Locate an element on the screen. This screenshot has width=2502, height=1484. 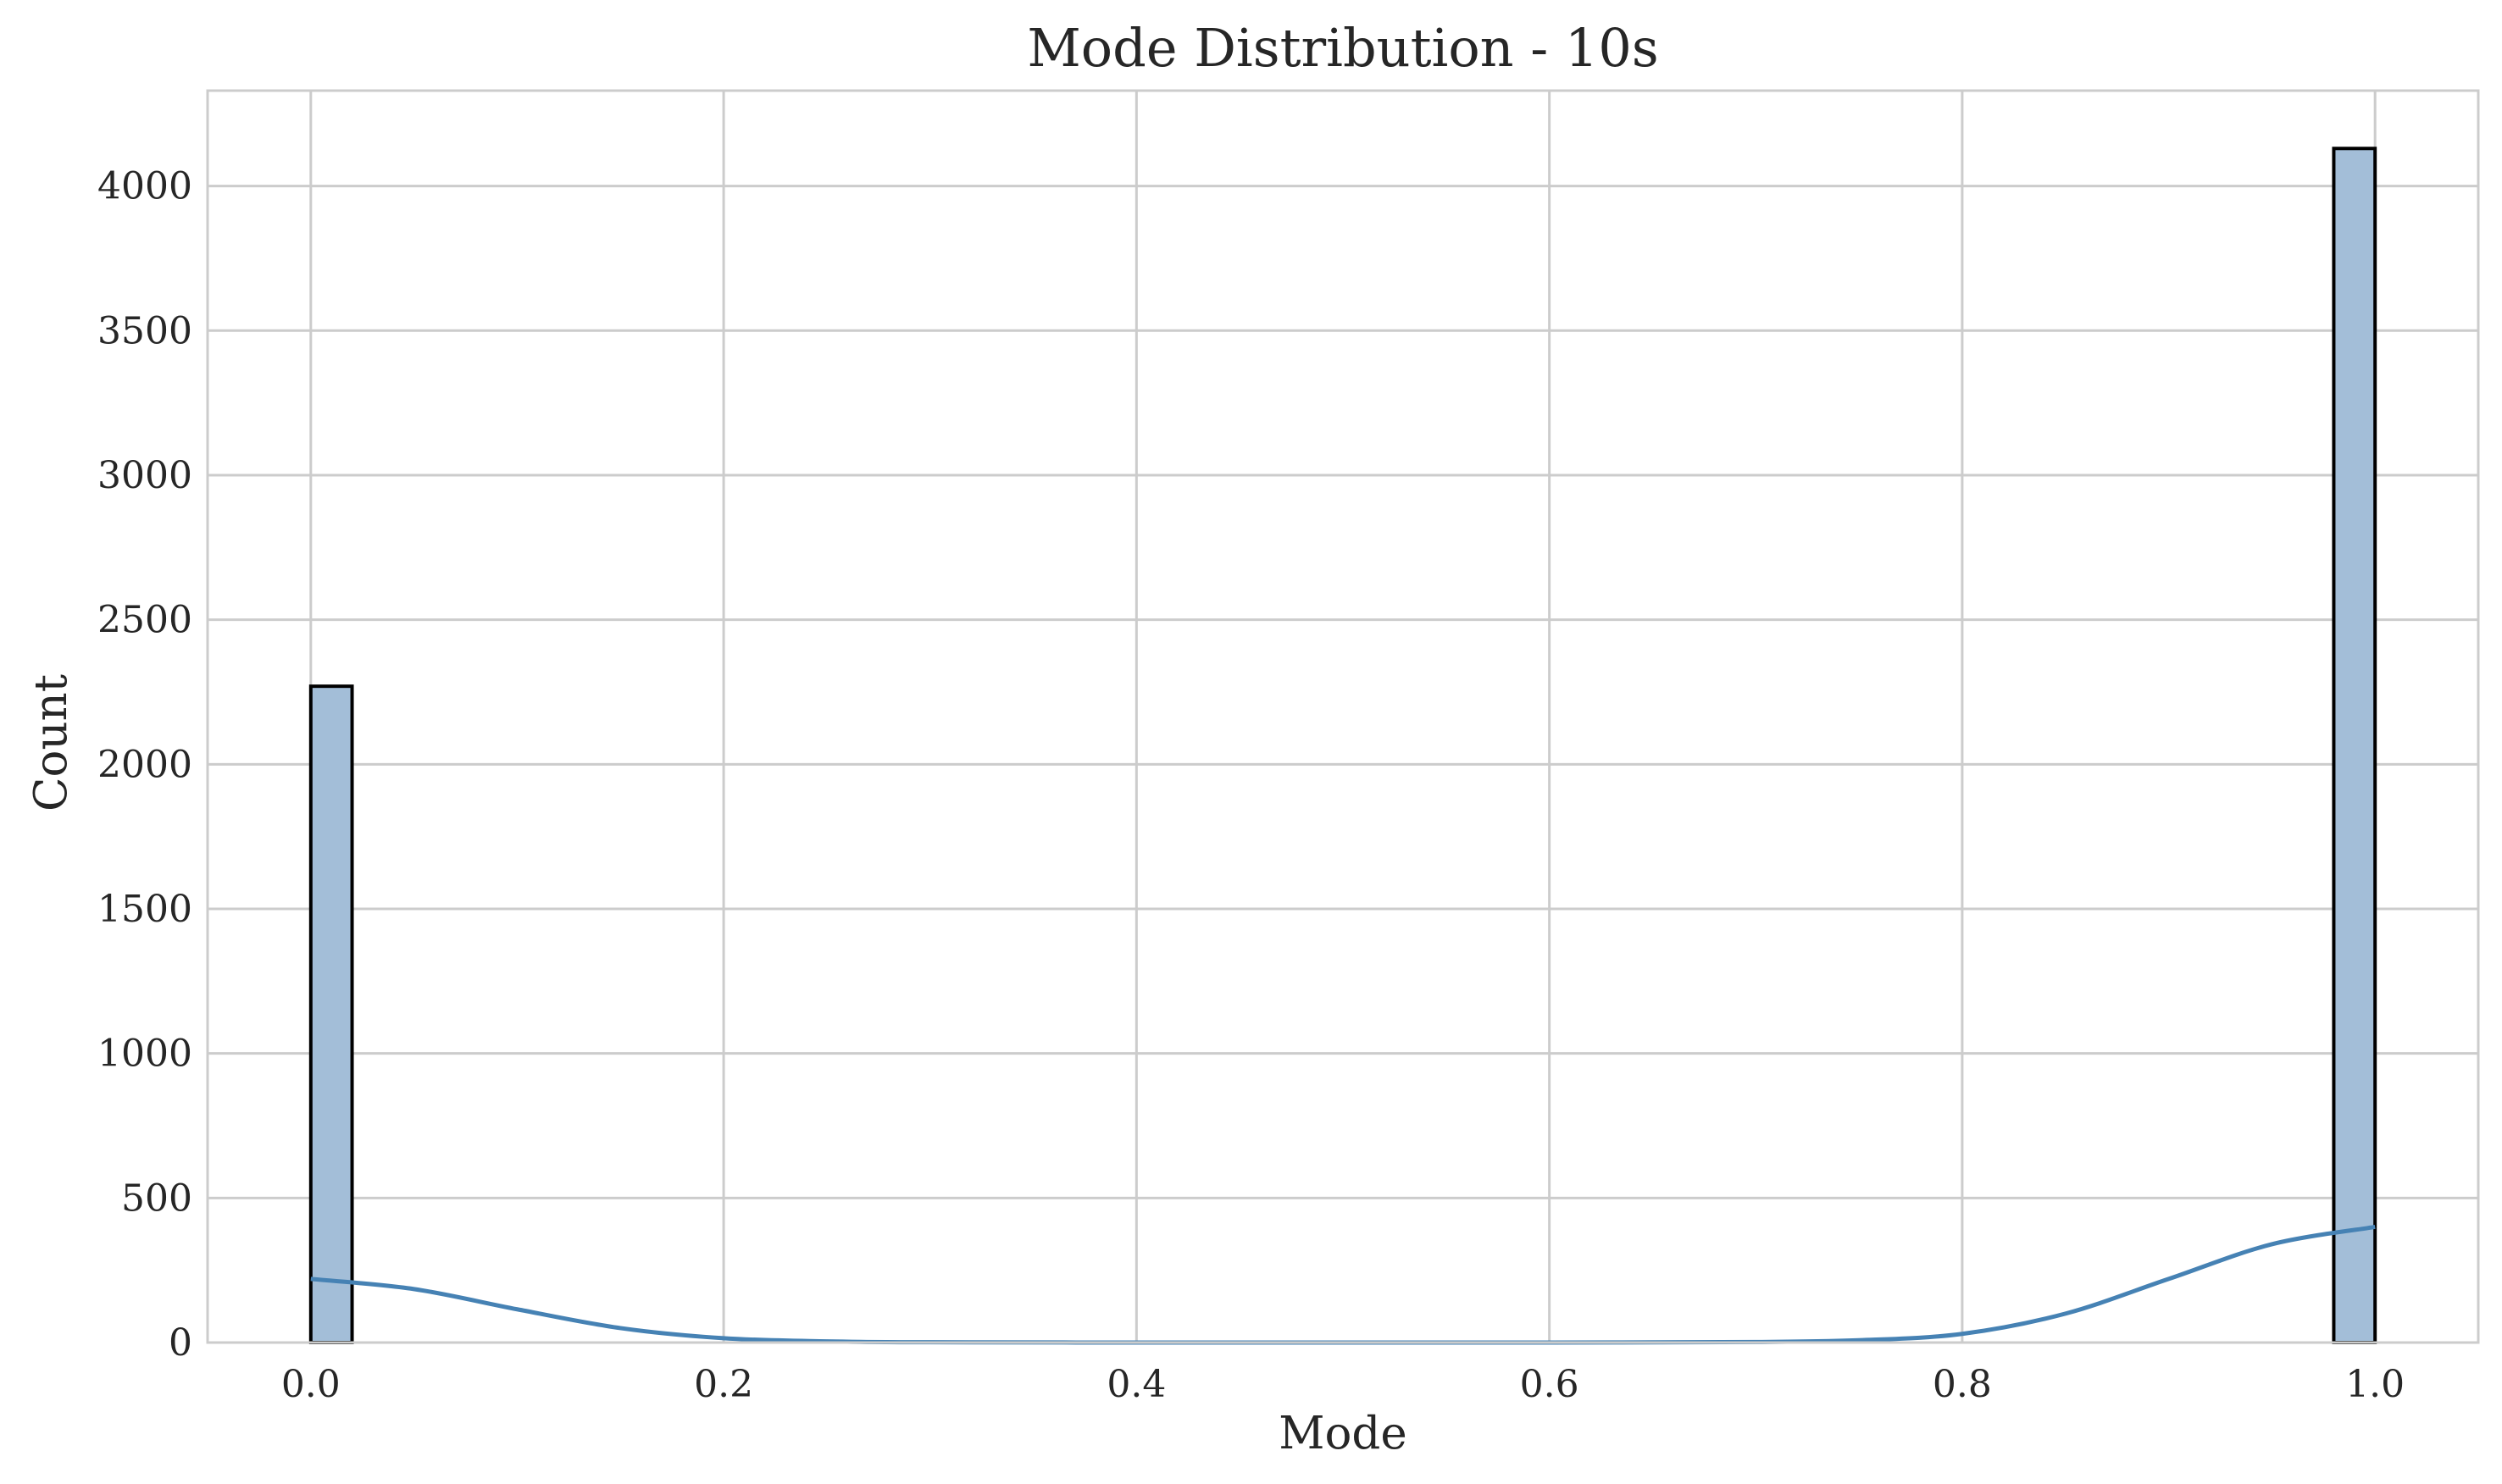
x-axis-label: Mode is located at coordinates (1342, 1433).